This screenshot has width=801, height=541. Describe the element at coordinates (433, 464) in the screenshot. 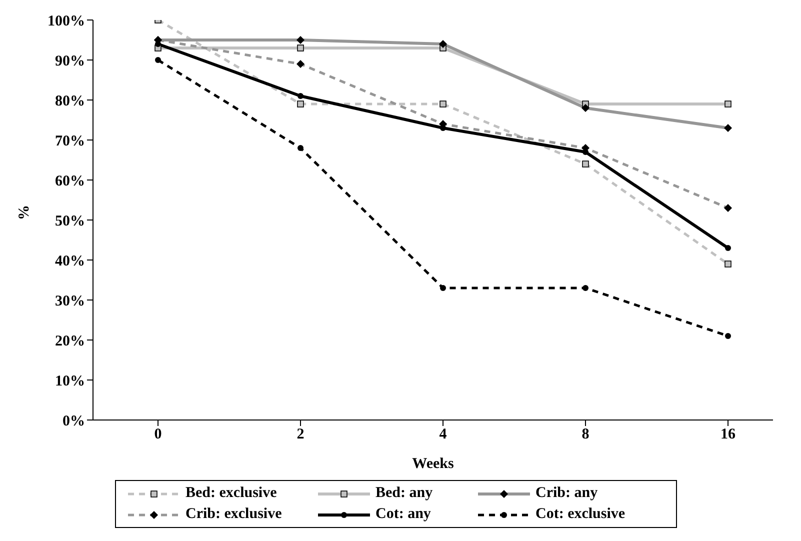

I see `x-axis-title: Weeks` at that location.